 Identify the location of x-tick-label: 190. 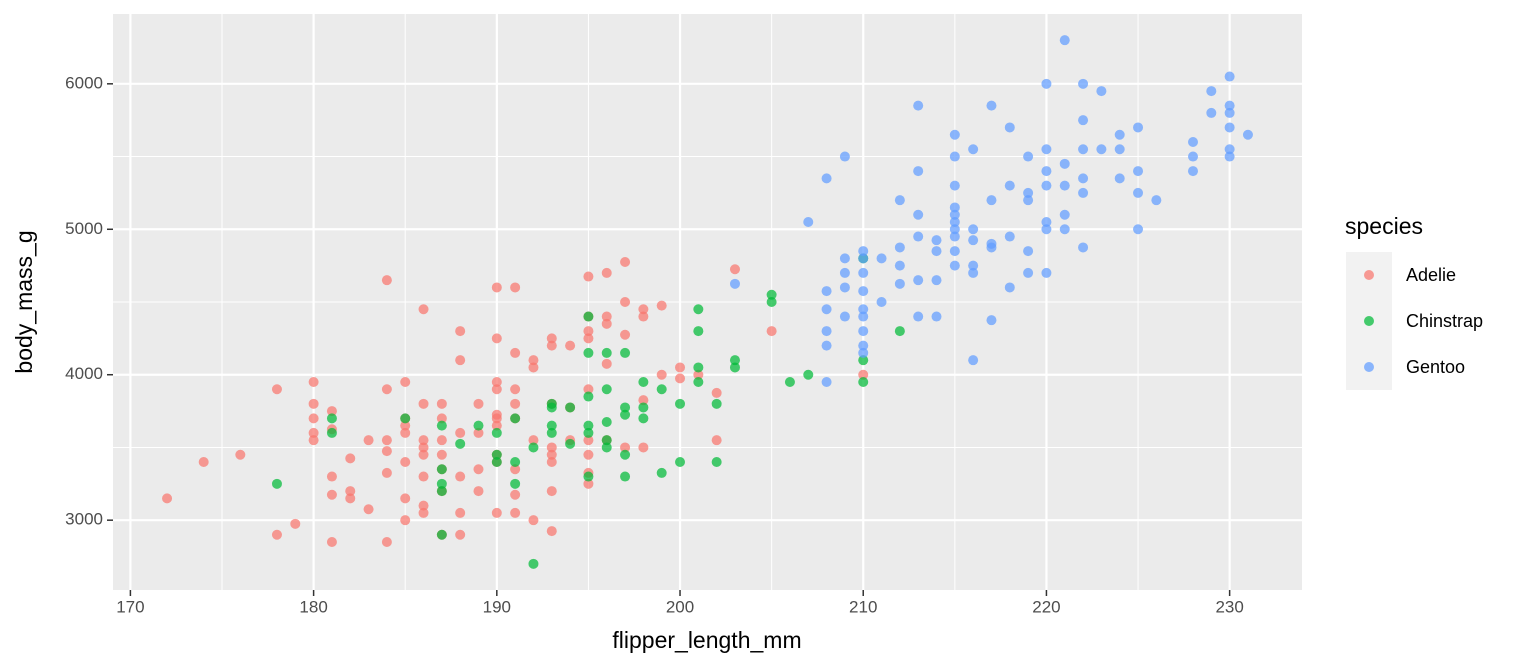
(497, 606).